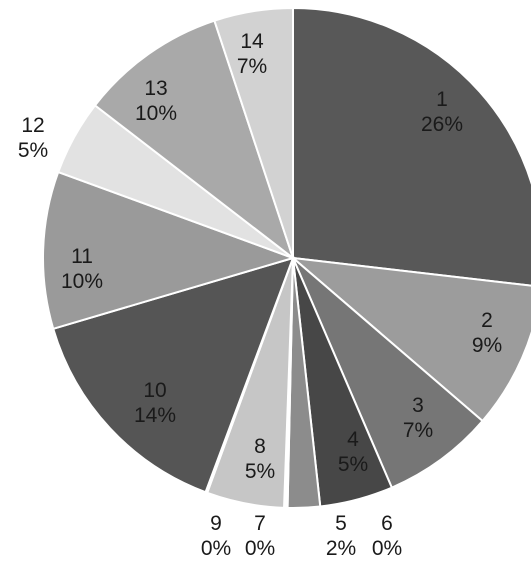 The height and width of the screenshot is (564, 531). I want to click on slice-category-label: 10, so click(154, 390).